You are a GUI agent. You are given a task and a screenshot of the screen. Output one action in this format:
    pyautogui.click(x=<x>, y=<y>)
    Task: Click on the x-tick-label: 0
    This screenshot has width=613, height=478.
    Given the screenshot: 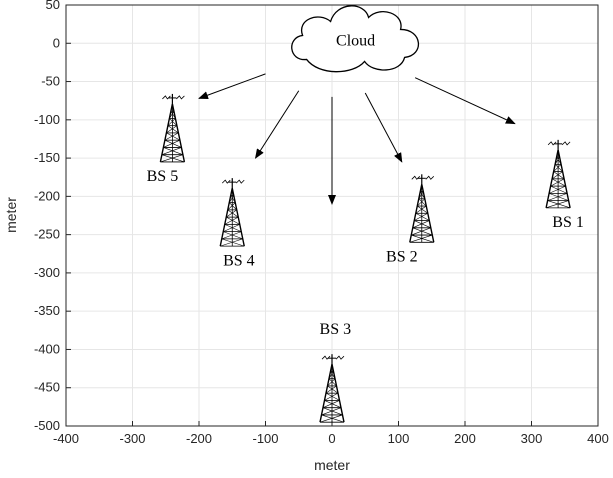 What is the action you would take?
    pyautogui.click(x=331, y=438)
    